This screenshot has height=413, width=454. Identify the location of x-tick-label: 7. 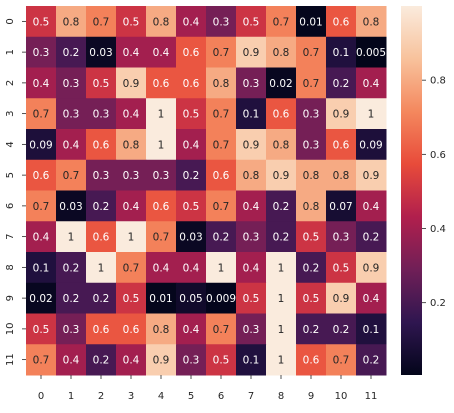
(251, 396).